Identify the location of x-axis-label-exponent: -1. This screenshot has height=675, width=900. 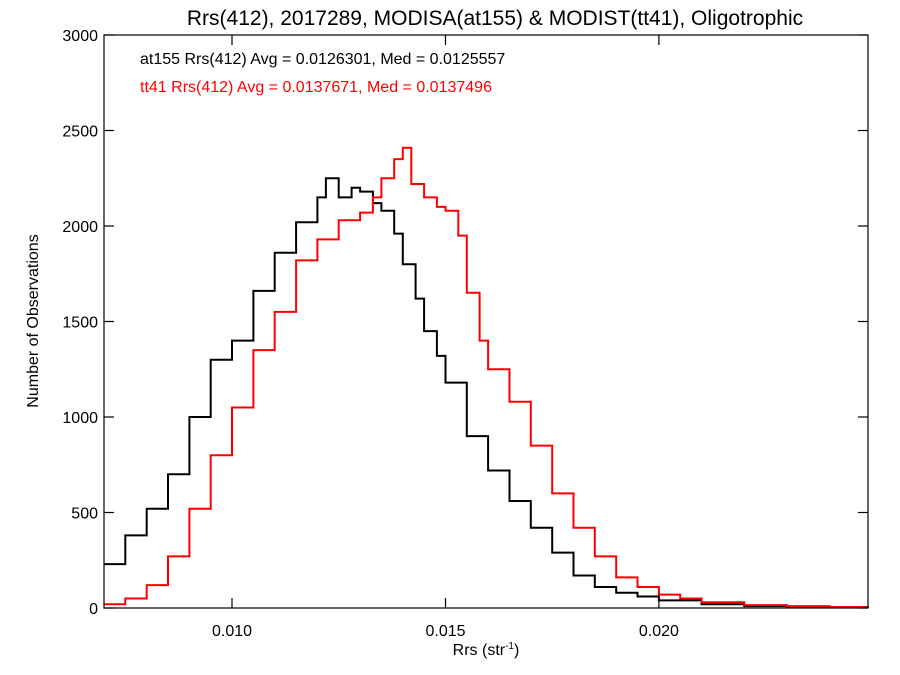
(509, 646).